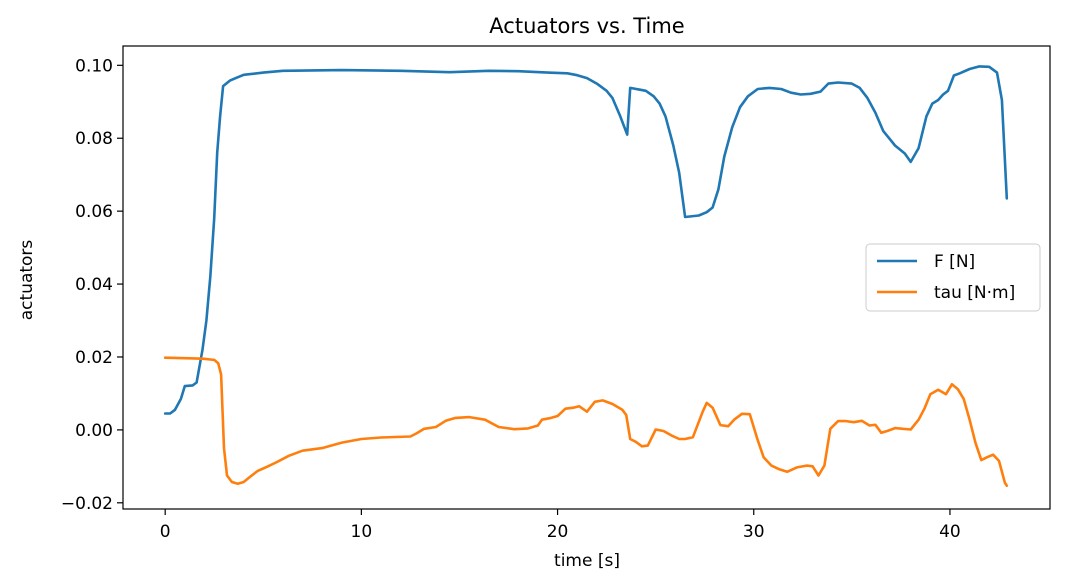  Describe the element at coordinates (94, 66) in the screenshot. I see `y-tick-label: 0.10` at that location.